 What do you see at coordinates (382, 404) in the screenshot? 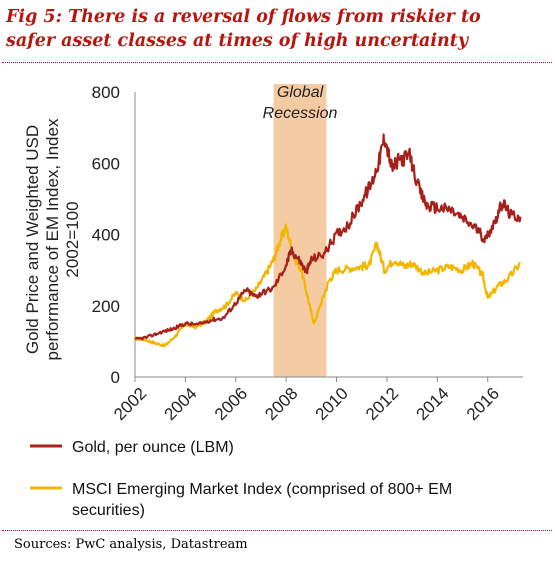
I see `x-tick-label: 2012` at bounding box center [382, 404].